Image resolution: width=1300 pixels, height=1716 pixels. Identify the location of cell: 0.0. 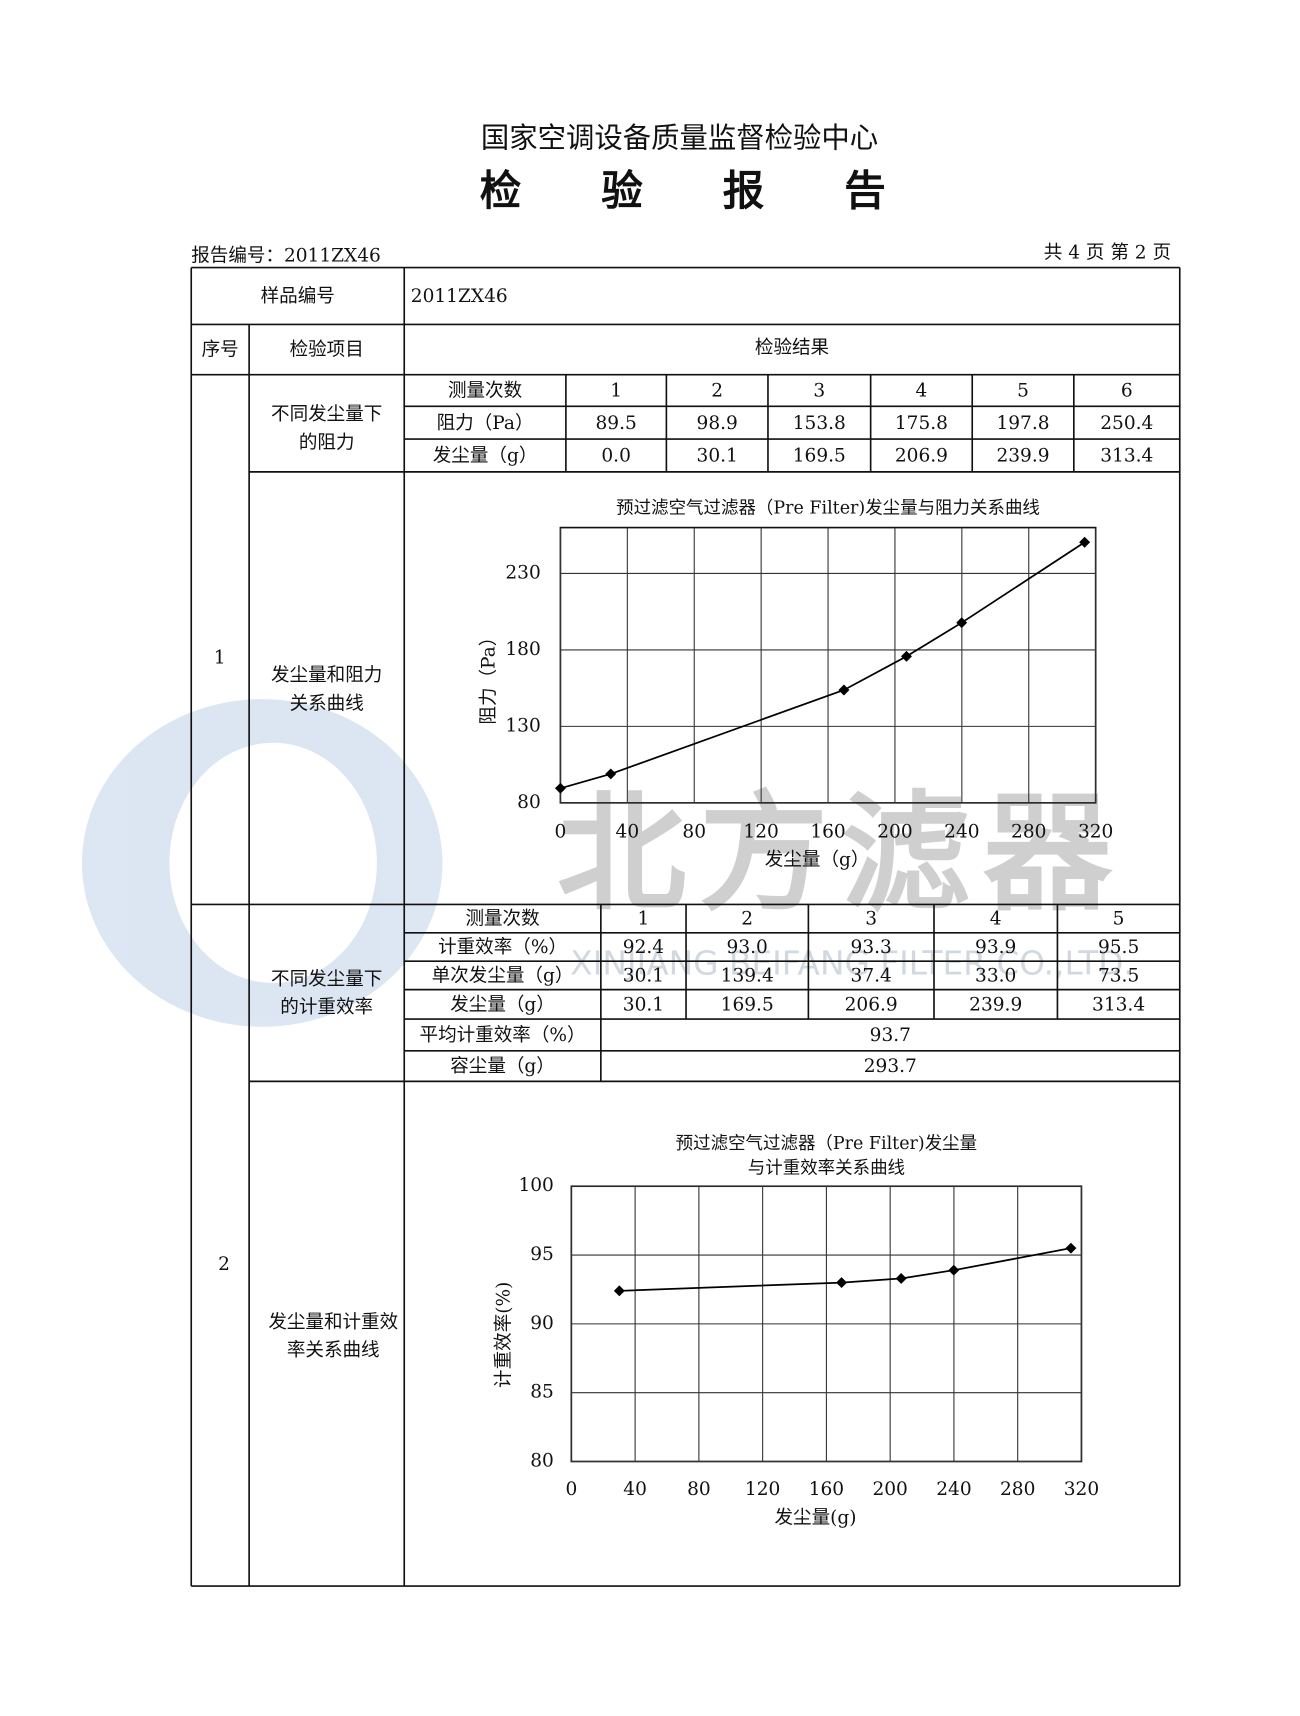
(616, 456).